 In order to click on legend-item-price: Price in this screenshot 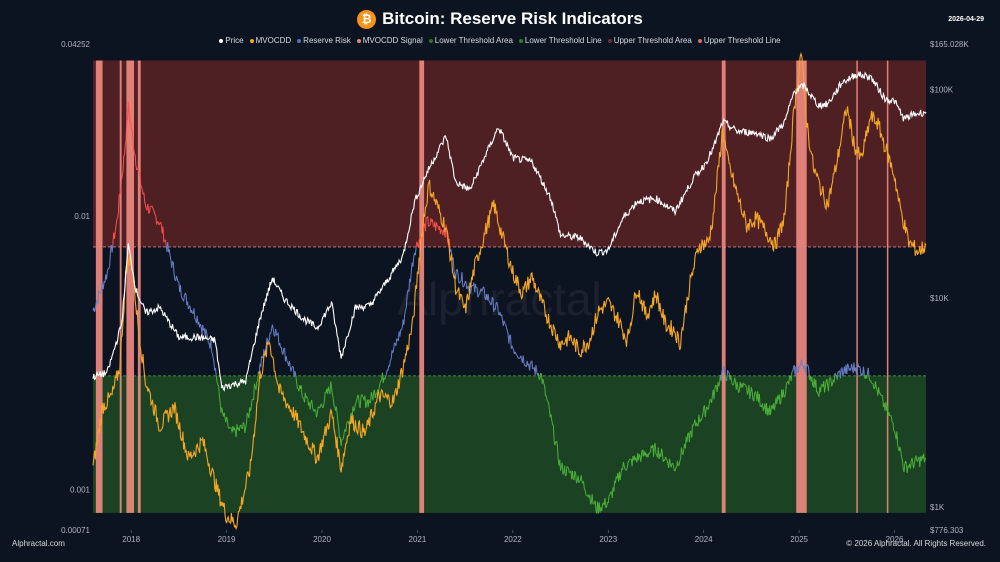, I will do `click(231, 40)`.